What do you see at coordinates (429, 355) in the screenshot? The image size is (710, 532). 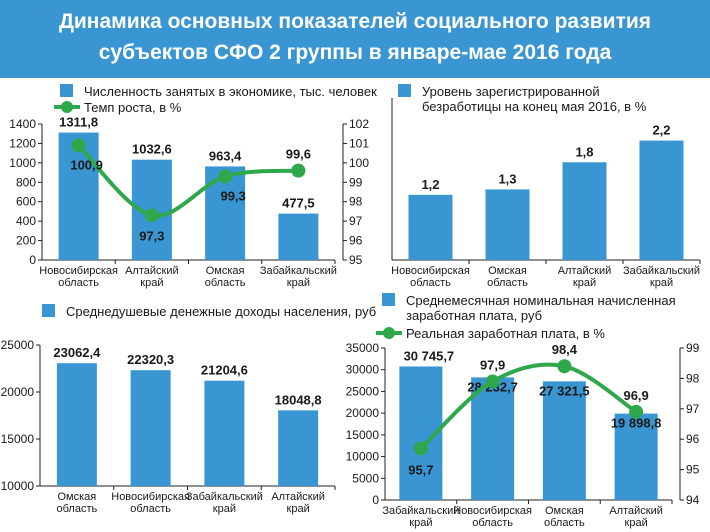 I see `bar-value-label: 30 745,7` at bounding box center [429, 355].